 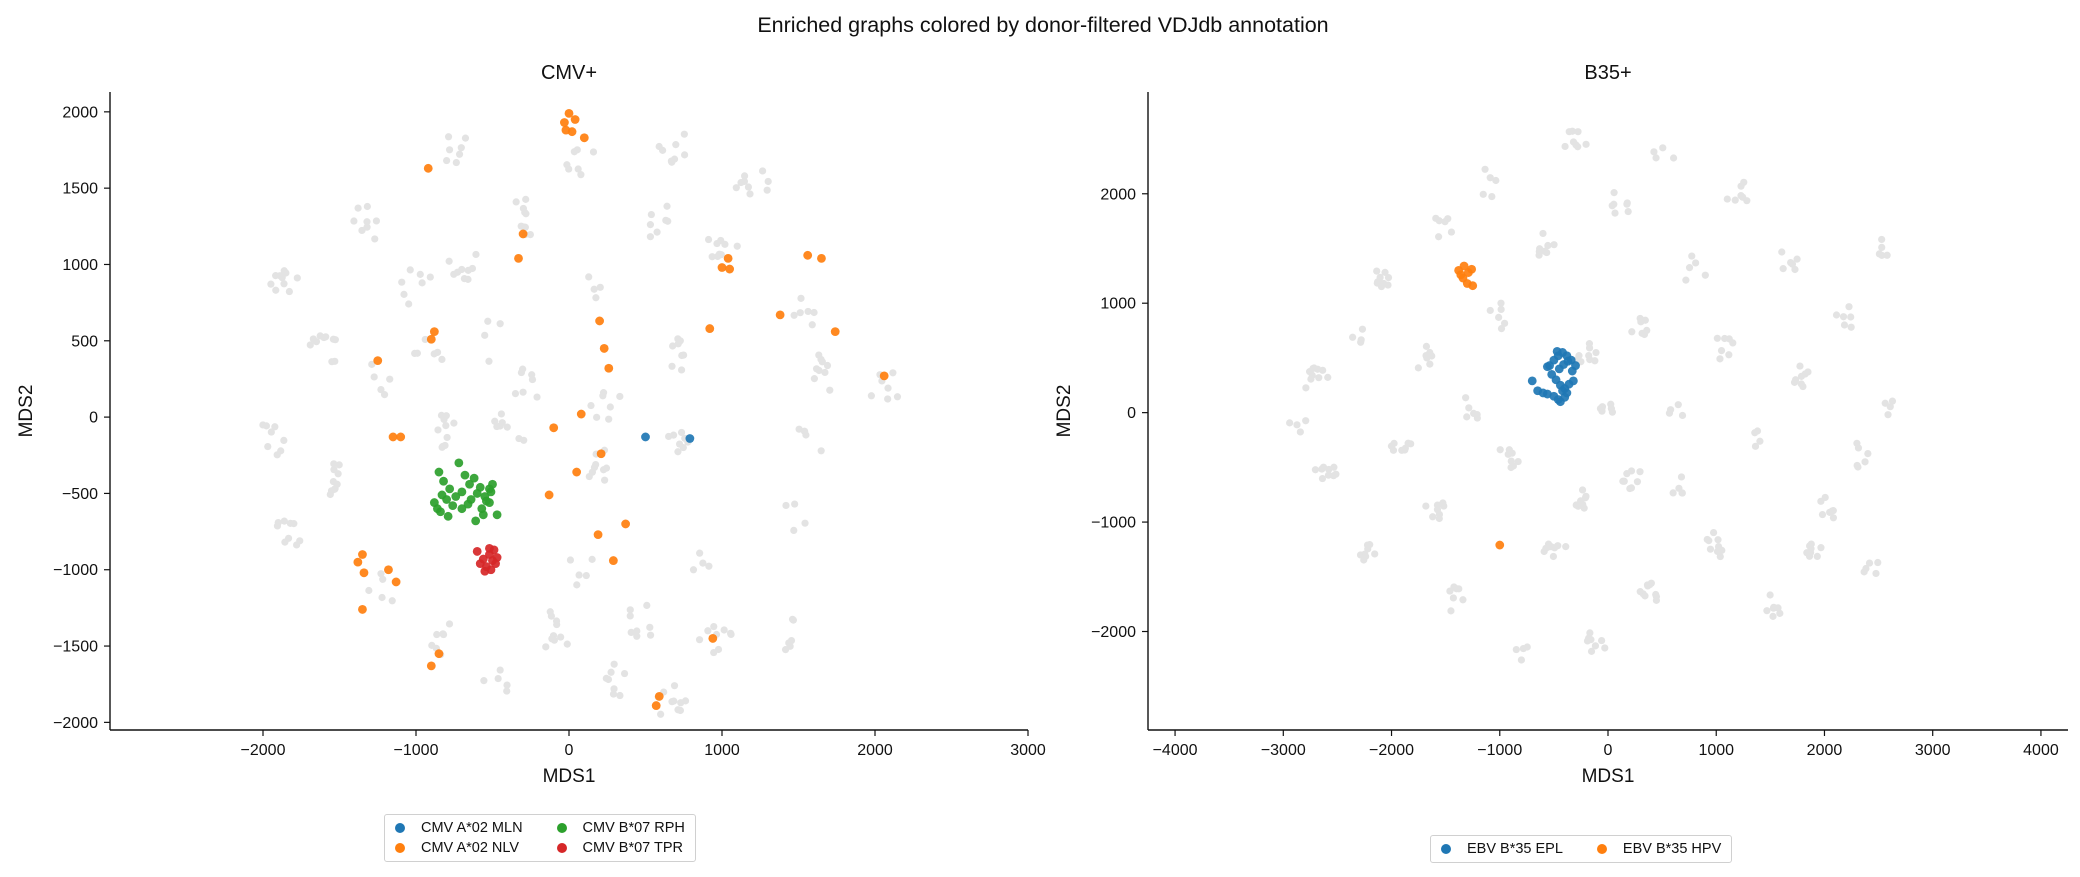 What do you see at coordinates (620, 848) in the screenshot?
I see `legend-item: CMV B*07 TPR` at bounding box center [620, 848].